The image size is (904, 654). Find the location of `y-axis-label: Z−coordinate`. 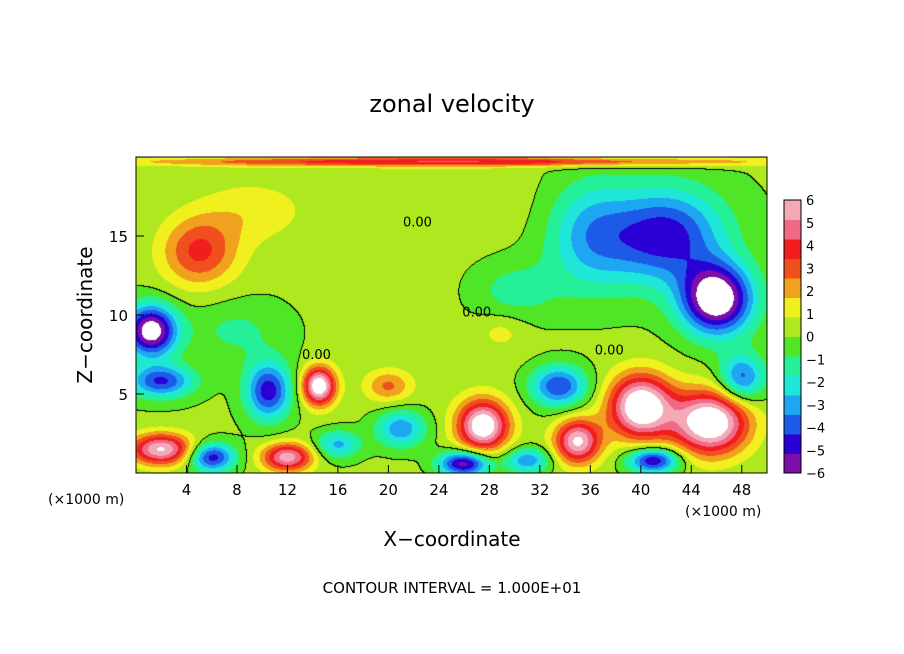

y-axis-label: Z−coordinate is located at coordinates (85, 314).